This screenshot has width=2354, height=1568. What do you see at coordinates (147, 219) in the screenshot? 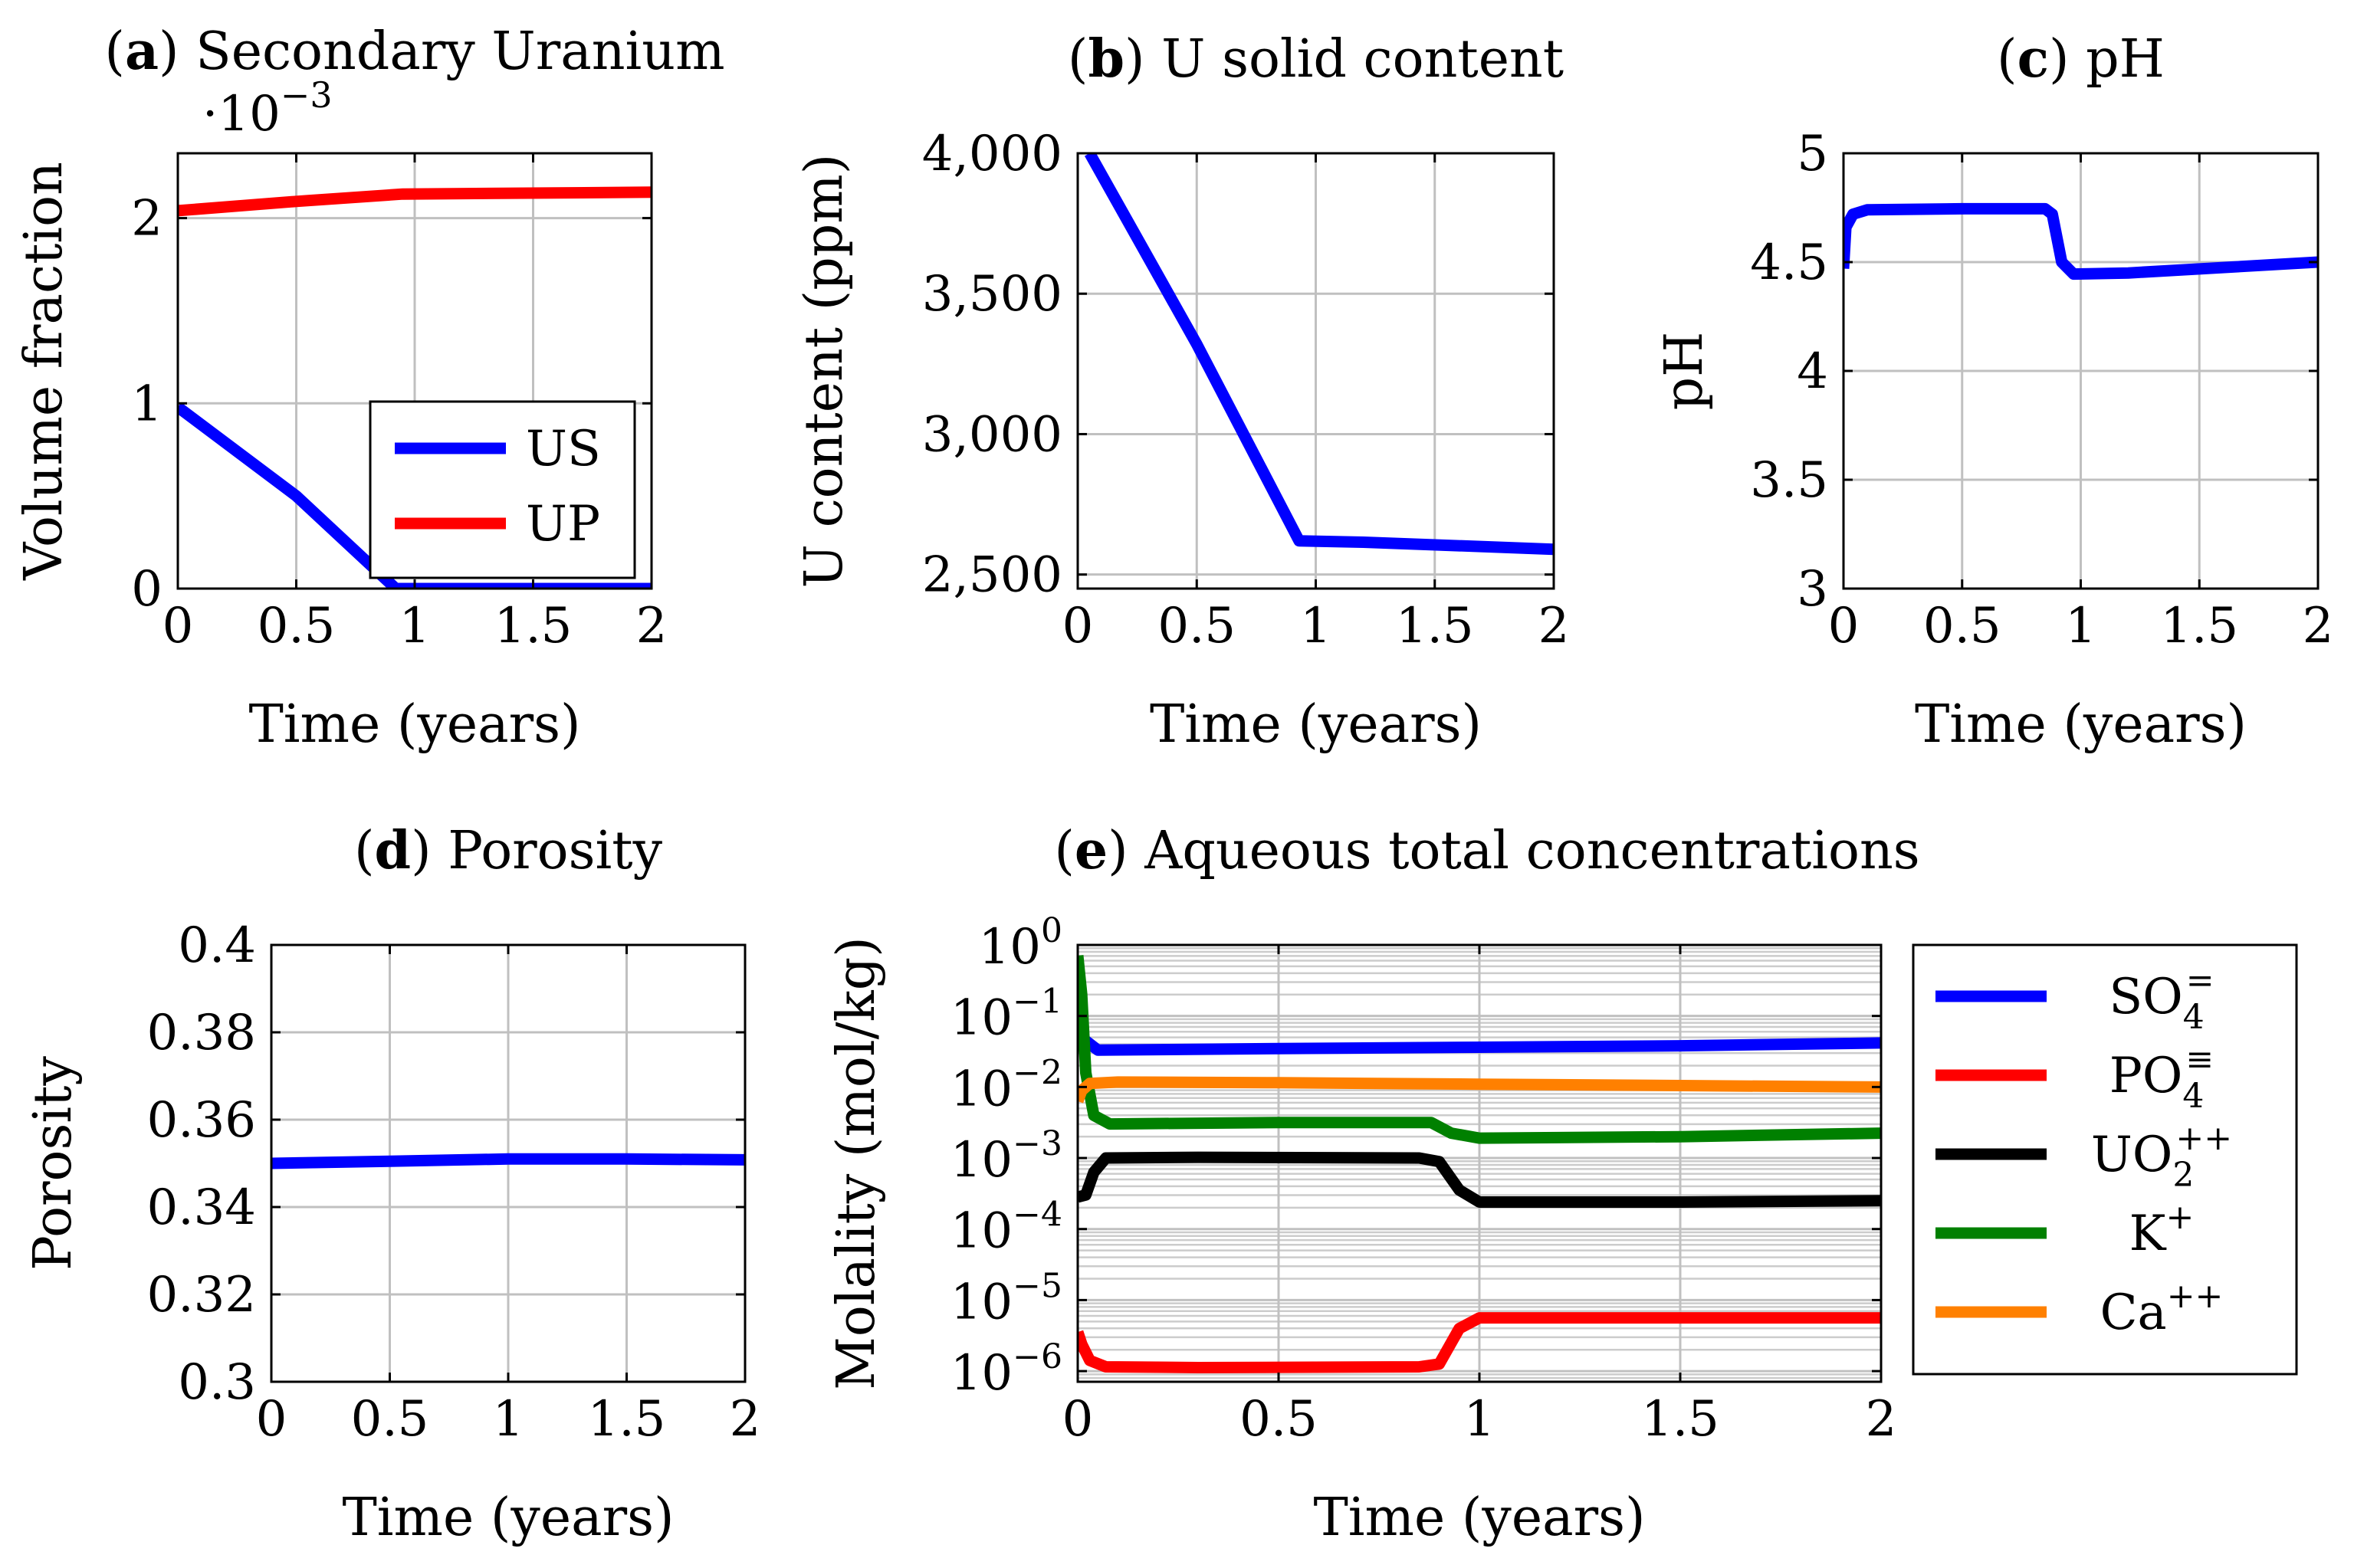
I see `y-tick-label: 2` at bounding box center [147, 219].